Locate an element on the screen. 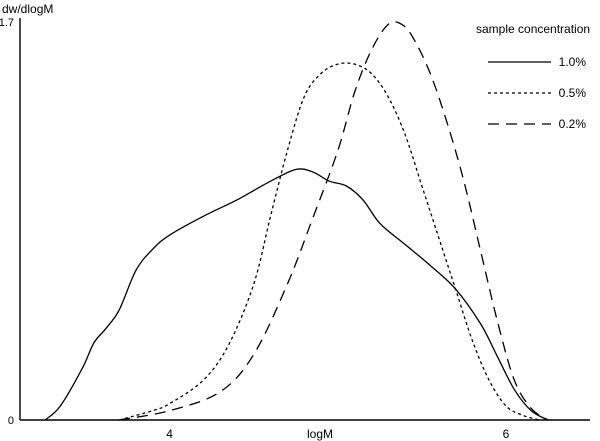  legend-label-3: 0.2% is located at coordinates (573, 124).